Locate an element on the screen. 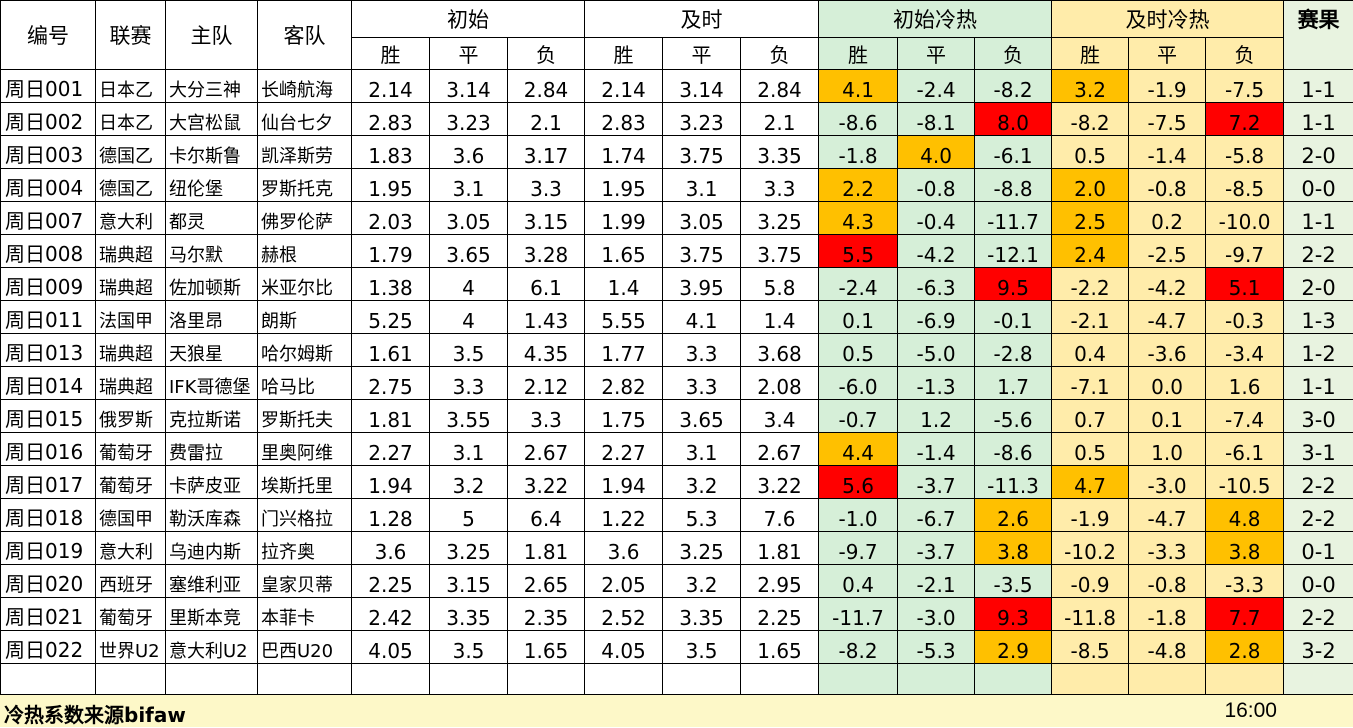 This screenshot has width=1353, height=728. initial-heat-draw-cell: -6.7 is located at coordinates (936, 515).